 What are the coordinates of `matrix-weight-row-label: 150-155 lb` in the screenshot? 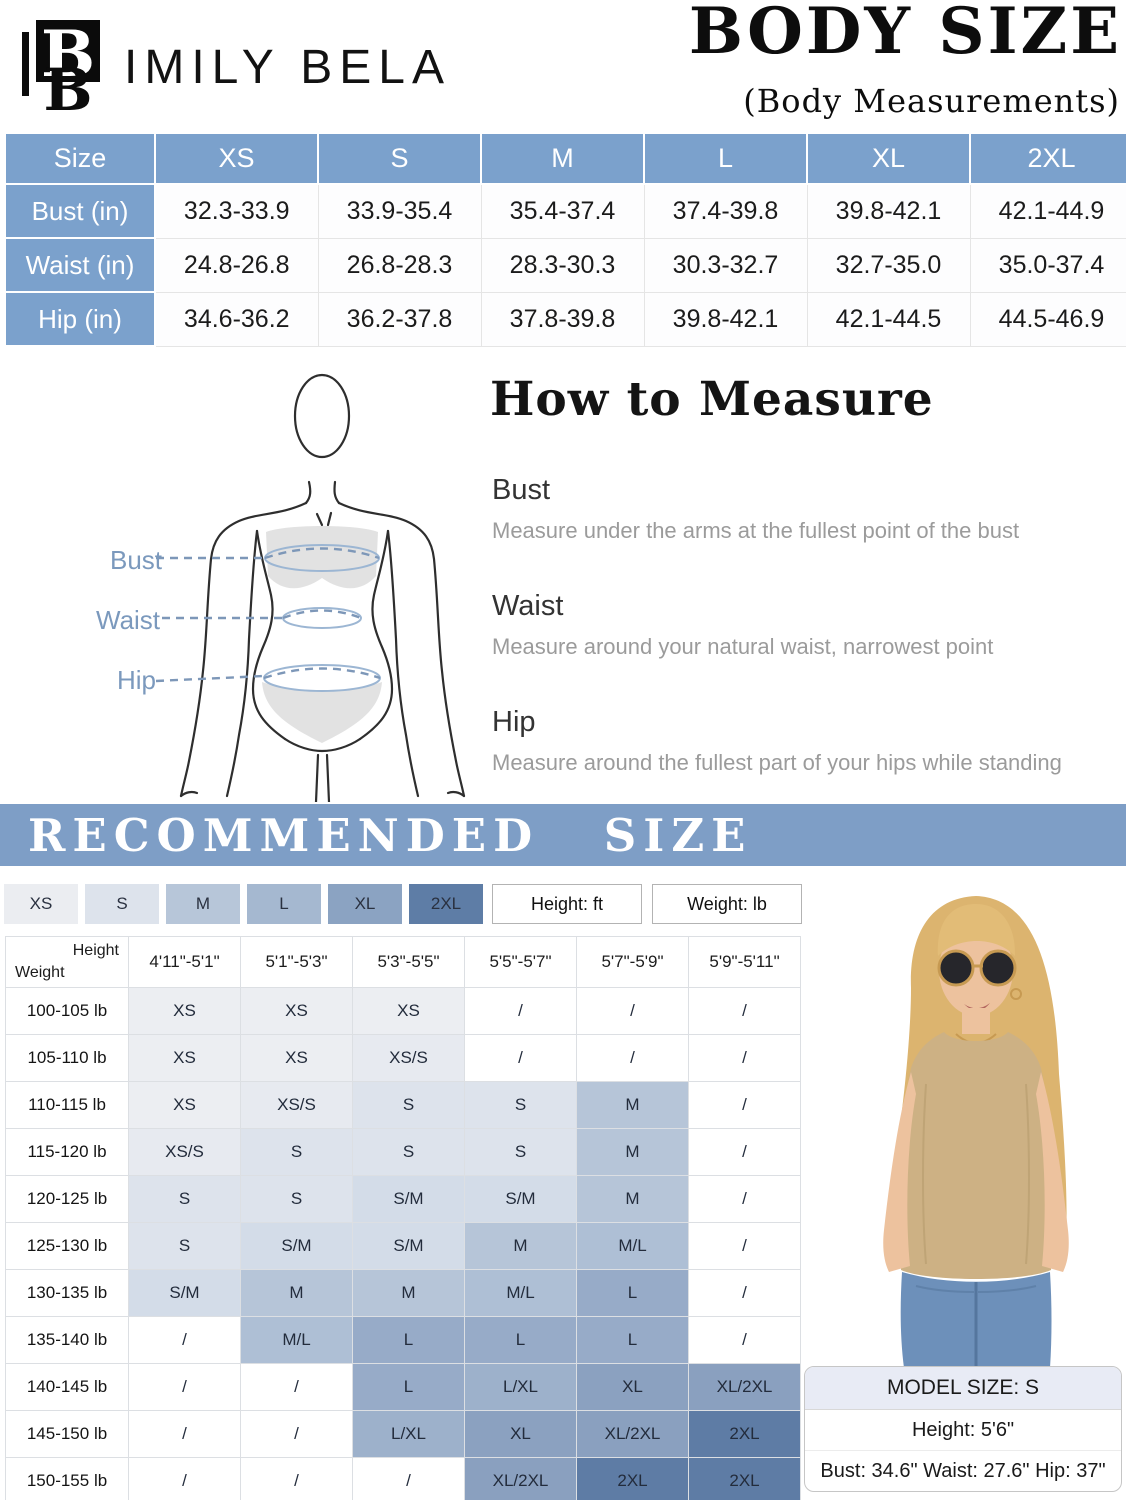 It's located at (67, 1478).